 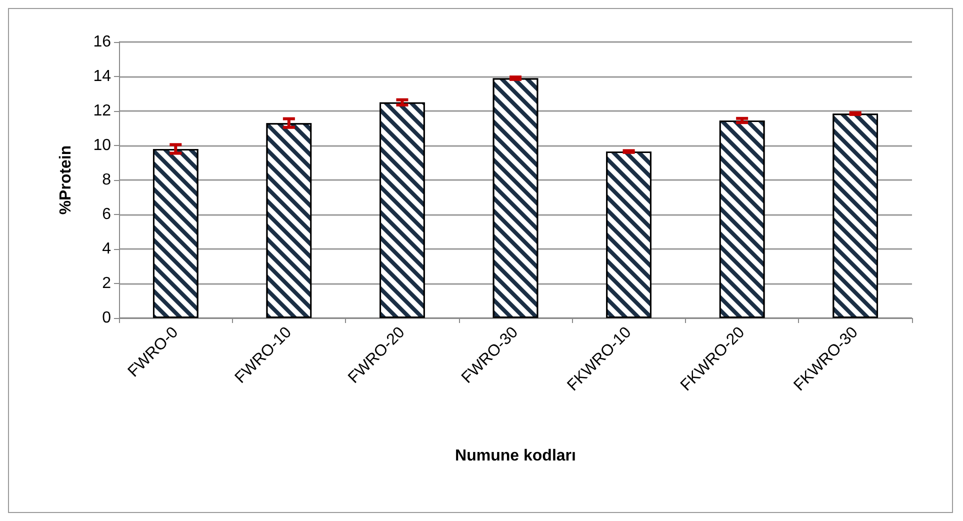 What do you see at coordinates (107, 283) in the screenshot?
I see `y-tick-label: 2` at bounding box center [107, 283].